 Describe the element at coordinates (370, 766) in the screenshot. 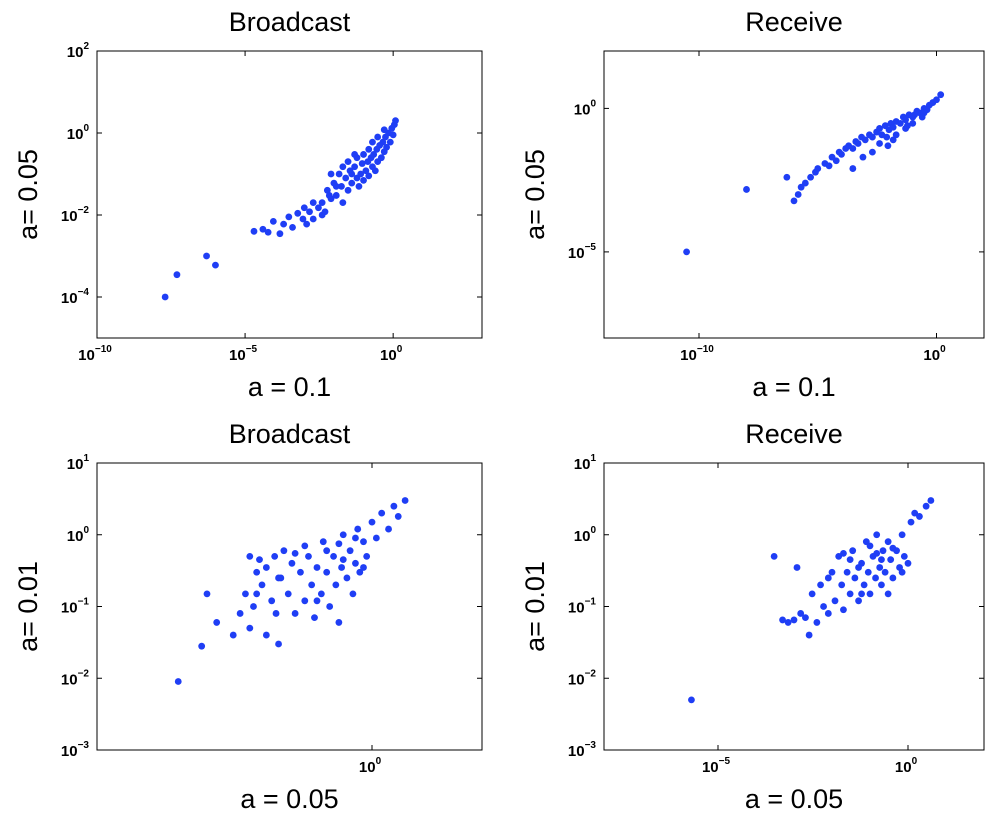

I see `x-tick-label: 100` at that location.